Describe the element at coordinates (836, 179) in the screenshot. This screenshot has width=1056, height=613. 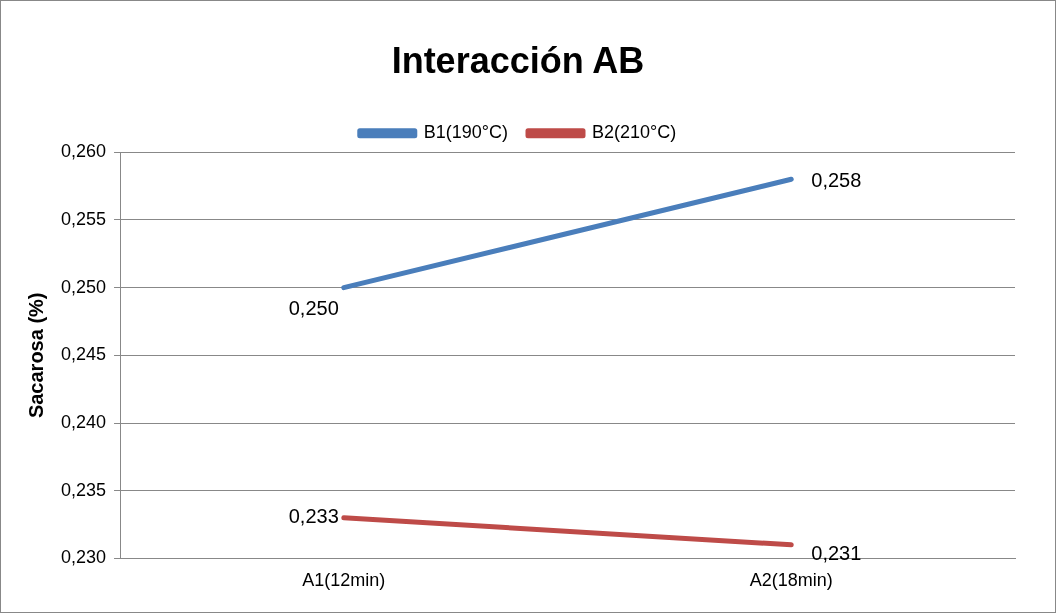
I see `data-label: 0,258` at that location.